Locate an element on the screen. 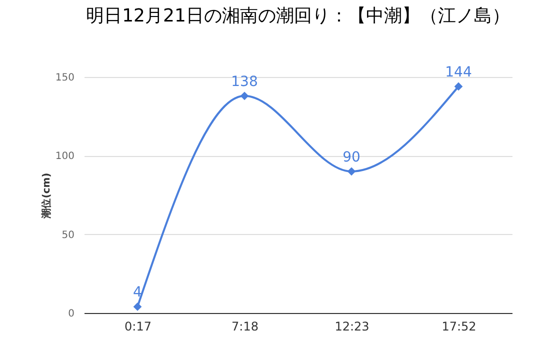  data-label: 4 is located at coordinates (137, 292).